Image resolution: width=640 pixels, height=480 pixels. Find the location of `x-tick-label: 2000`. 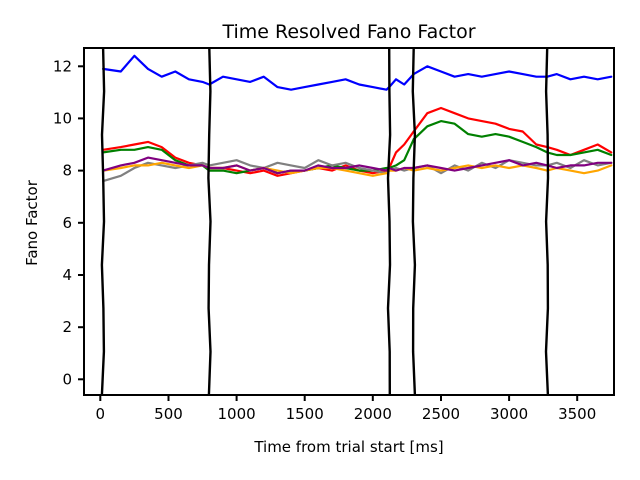

x-tick-label: 2000 is located at coordinates (373, 414).